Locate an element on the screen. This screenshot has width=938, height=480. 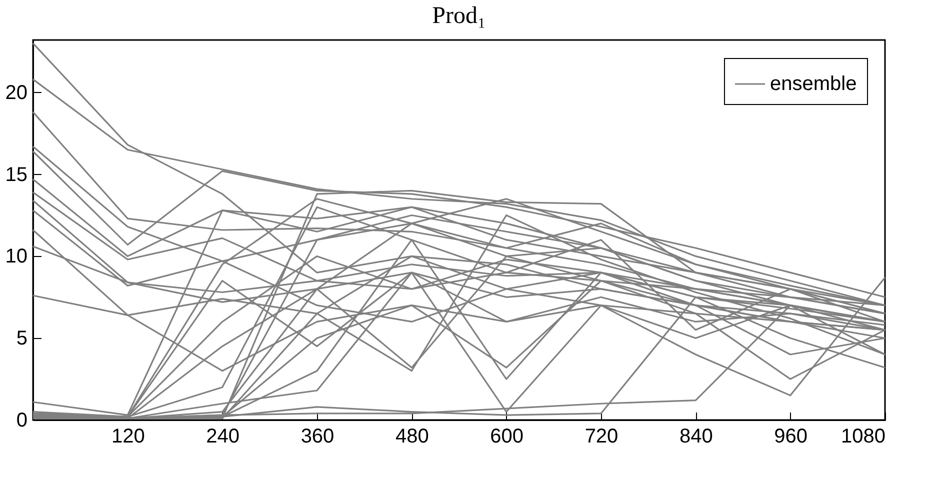
x-tick-label: 120 is located at coordinates (128, 437).